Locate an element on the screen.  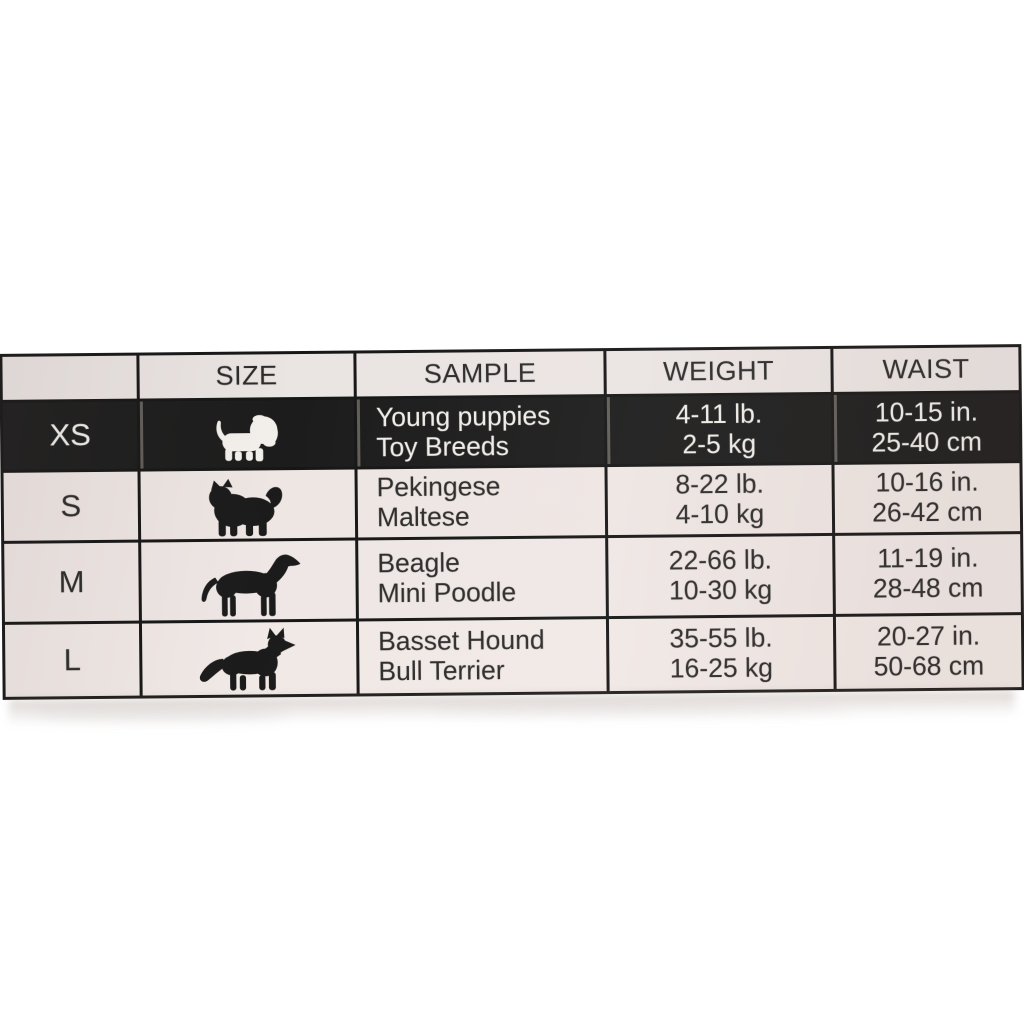
header-sample: SAMPLE is located at coordinates (480, 374).